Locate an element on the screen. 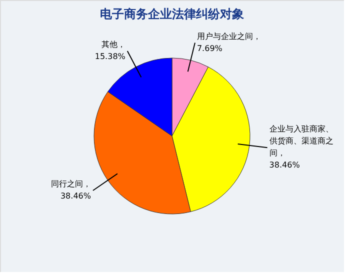 The height and width of the screenshot is (273, 358). chart-title: 电子商务企业法律纠纷对象 is located at coordinates (172, 14).